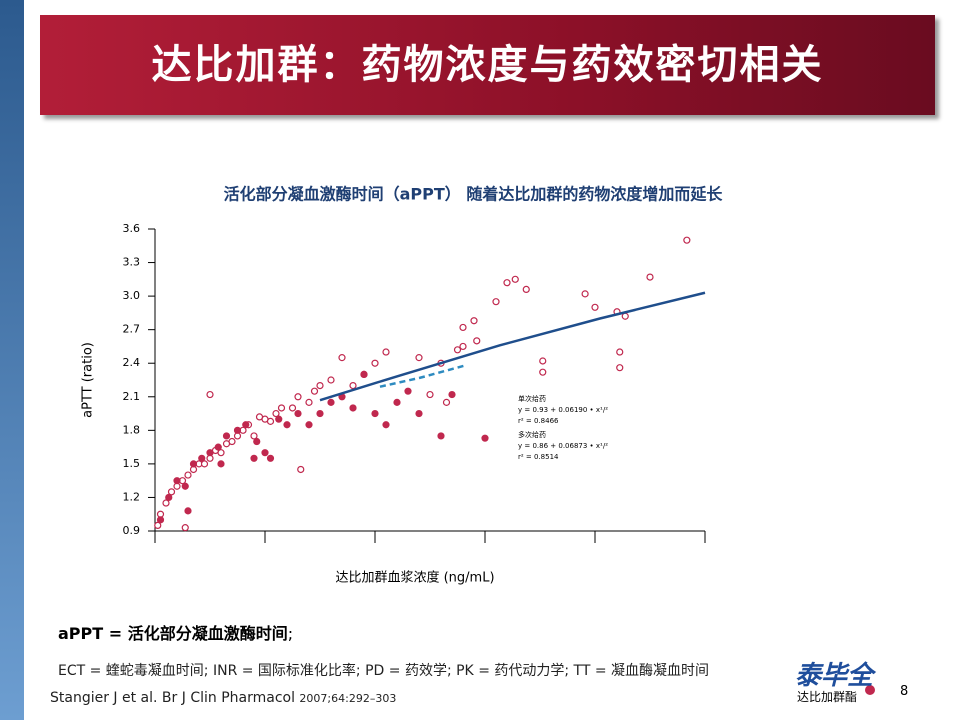 Image resolution: width=960 pixels, height=720 pixels. I want to click on annotation: r² = 0.8466, so click(538, 421).